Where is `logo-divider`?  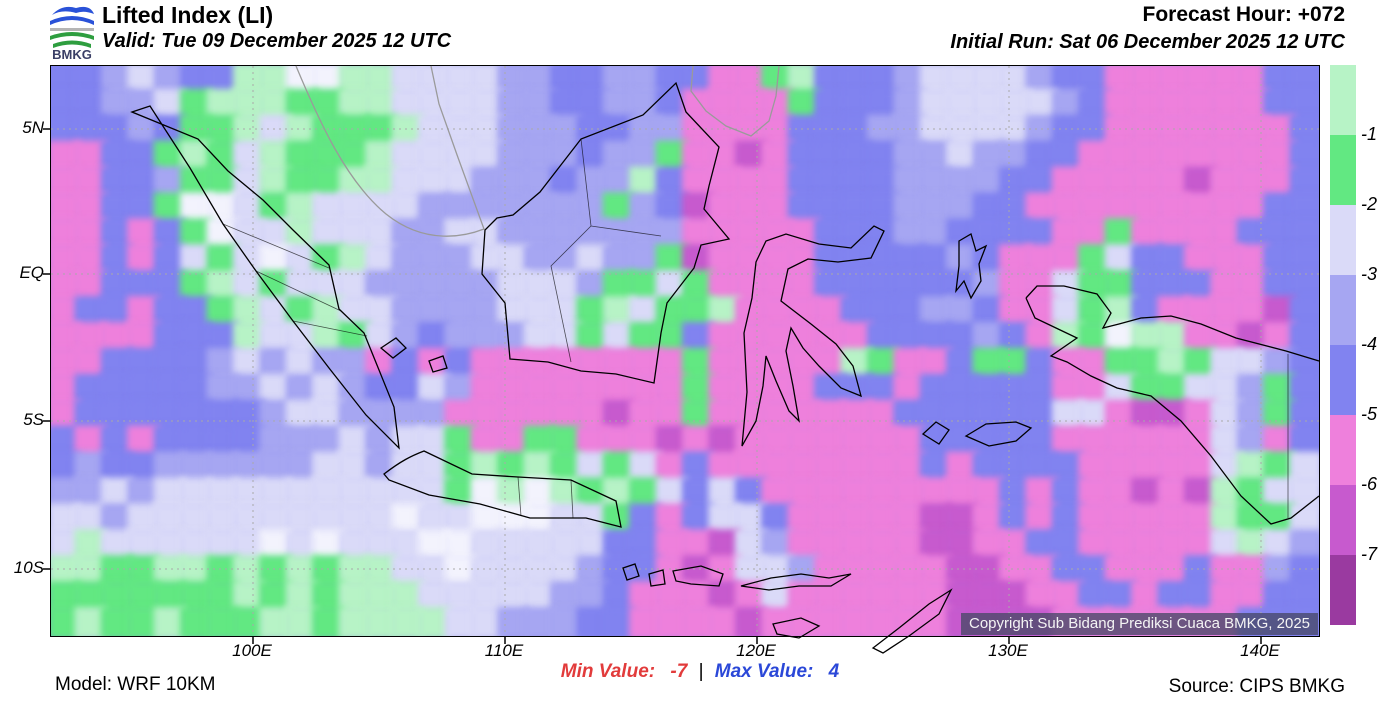
logo-divider is located at coordinates (72, 29).